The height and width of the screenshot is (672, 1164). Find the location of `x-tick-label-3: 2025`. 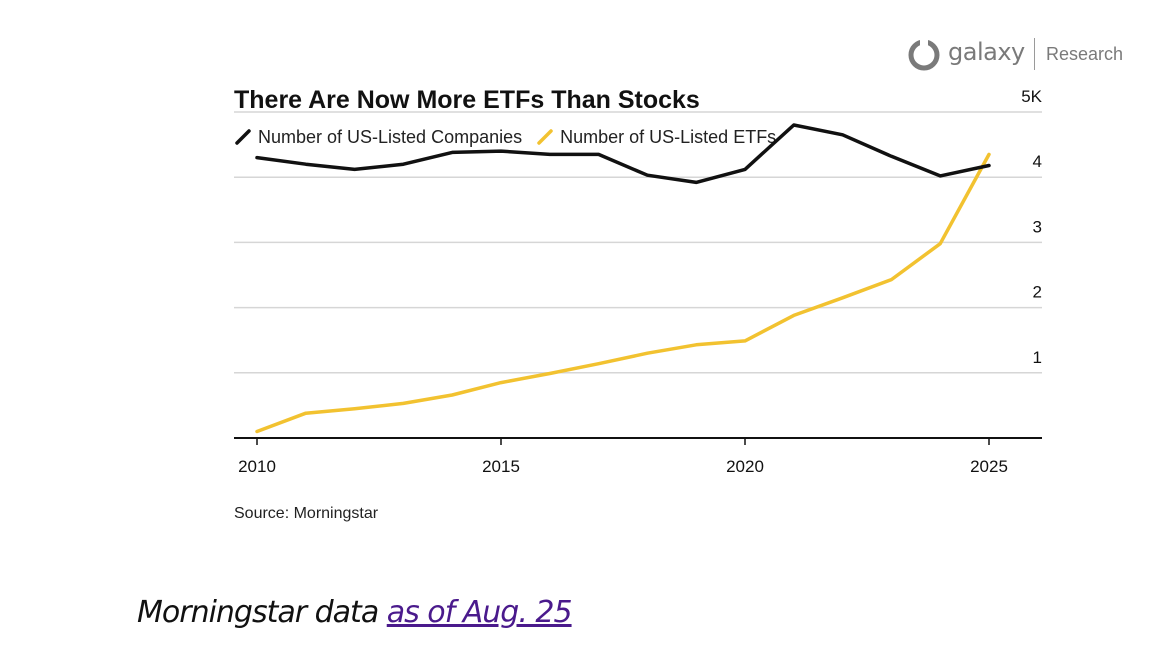

x-tick-label-3: 2025 is located at coordinates (989, 466).